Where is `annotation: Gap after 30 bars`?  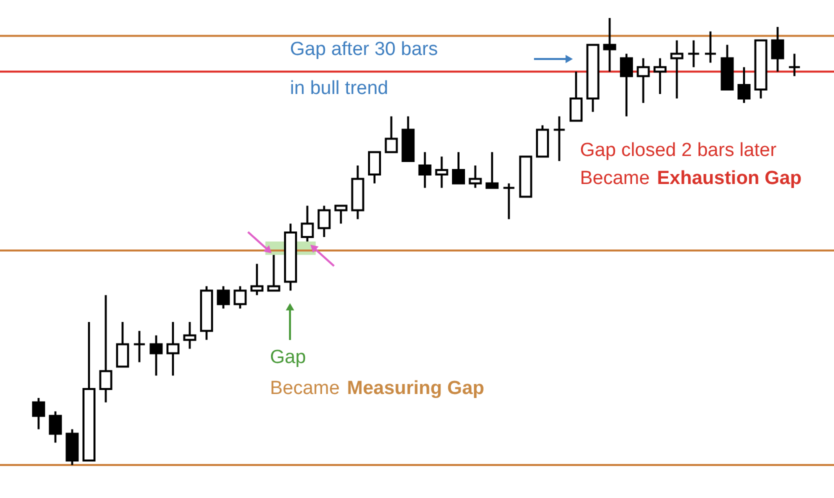 annotation: Gap after 30 bars is located at coordinates (364, 49).